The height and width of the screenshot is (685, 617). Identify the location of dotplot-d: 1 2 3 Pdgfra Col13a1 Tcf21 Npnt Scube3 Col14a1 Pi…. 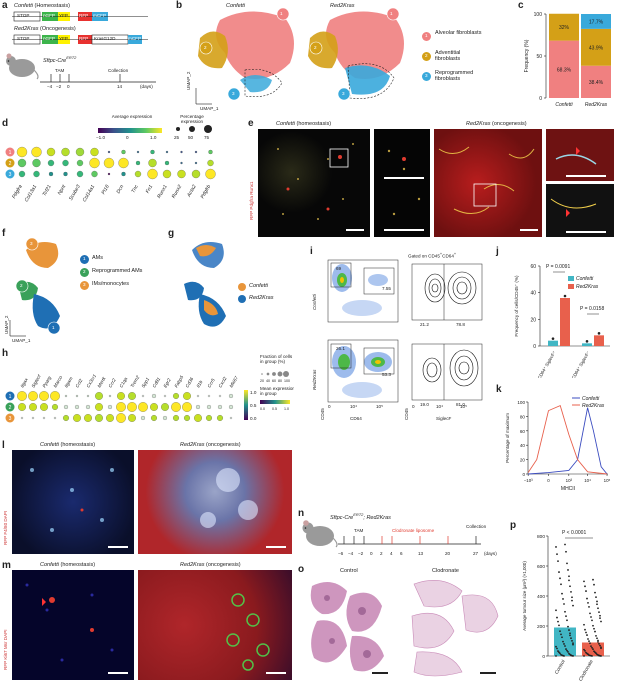
(110, 174).